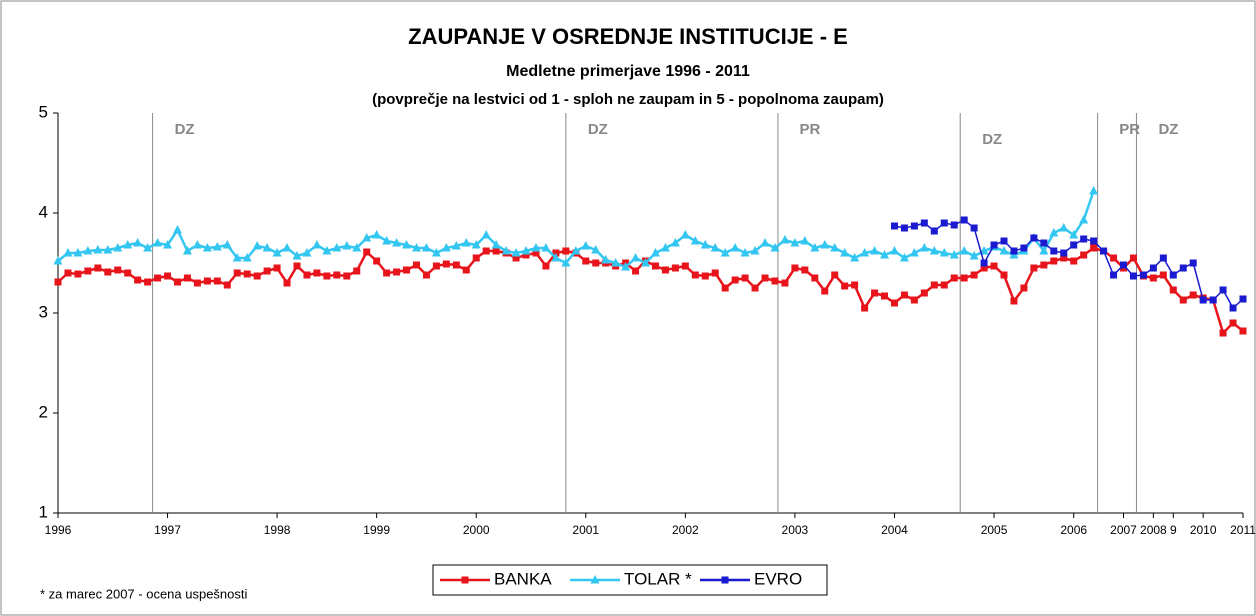 Image resolution: width=1256 pixels, height=616 pixels. I want to click on x-tick-label: 2006, so click(1073, 530).